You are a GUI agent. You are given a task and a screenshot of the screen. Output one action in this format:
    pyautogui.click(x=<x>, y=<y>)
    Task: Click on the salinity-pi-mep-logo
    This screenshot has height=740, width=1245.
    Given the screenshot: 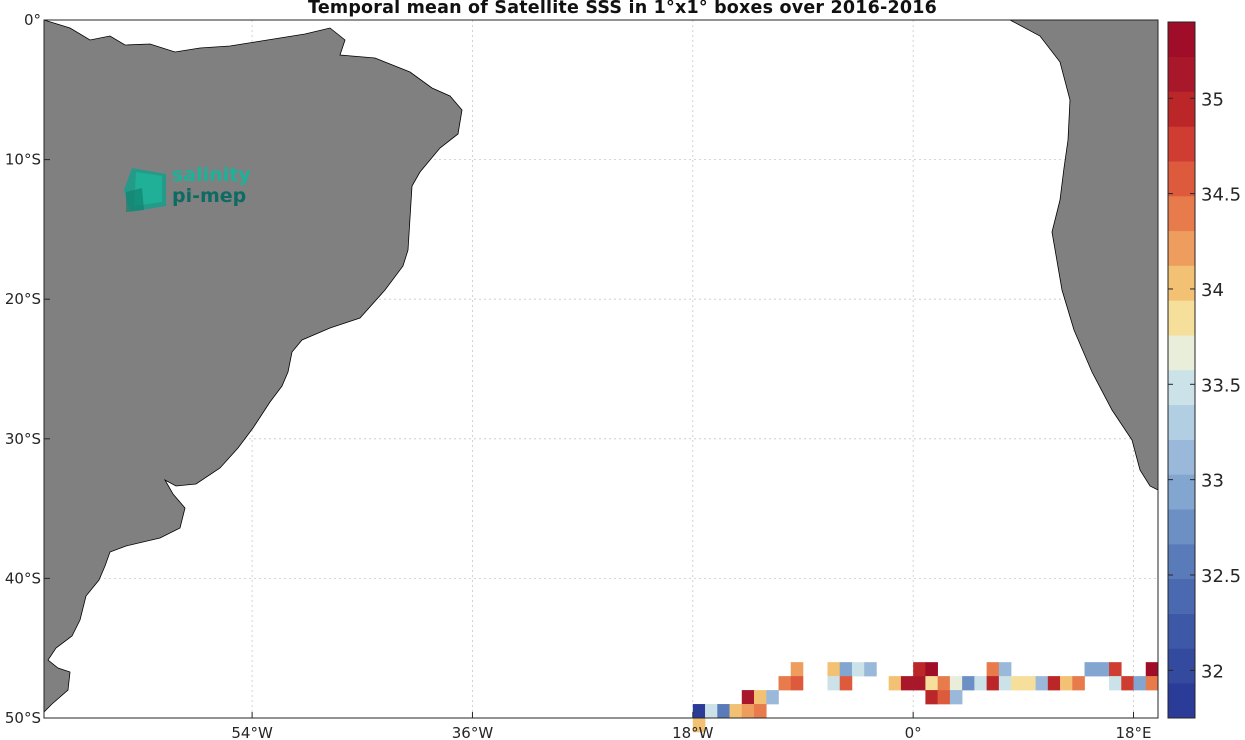 What is the action you would take?
    pyautogui.click(x=145, y=190)
    